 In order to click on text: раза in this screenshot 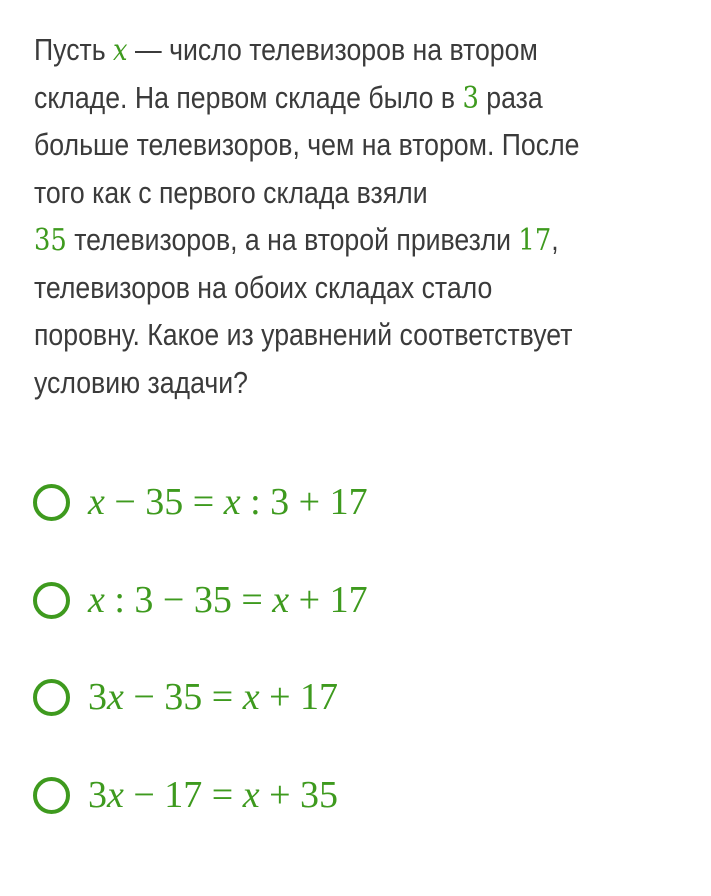, I will do `click(510, 97)`.